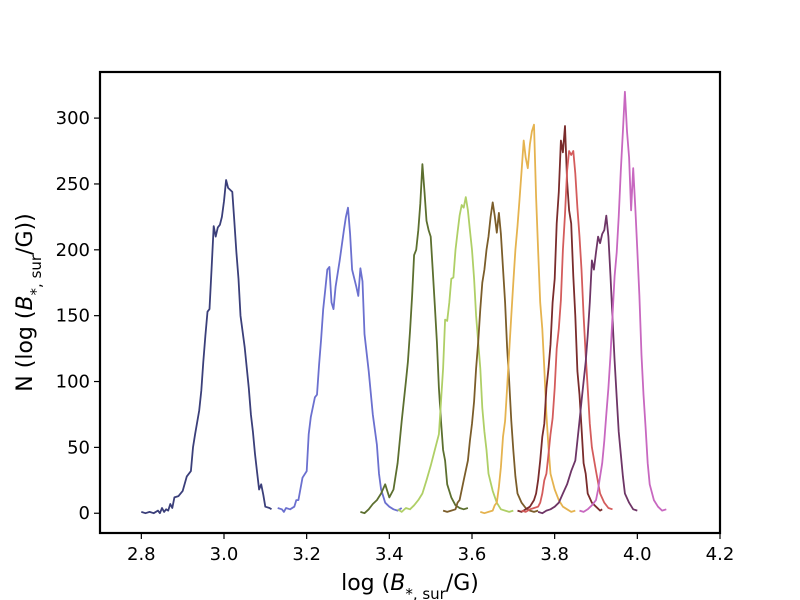 This screenshot has height=600, width=800. What do you see at coordinates (554, 554) in the screenshot?
I see `x-tick-label: 3.8` at bounding box center [554, 554].